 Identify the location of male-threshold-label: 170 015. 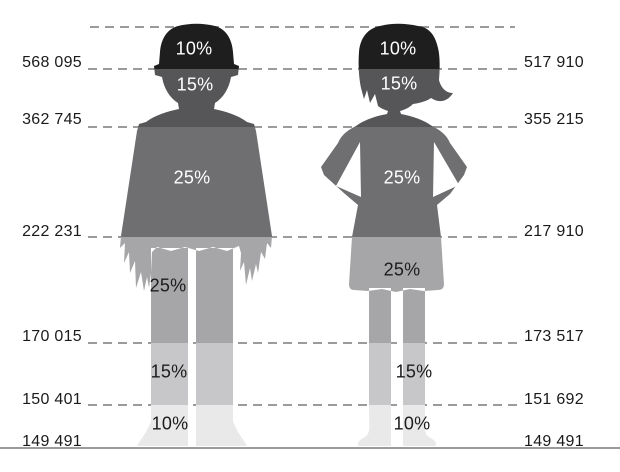
(52, 336).